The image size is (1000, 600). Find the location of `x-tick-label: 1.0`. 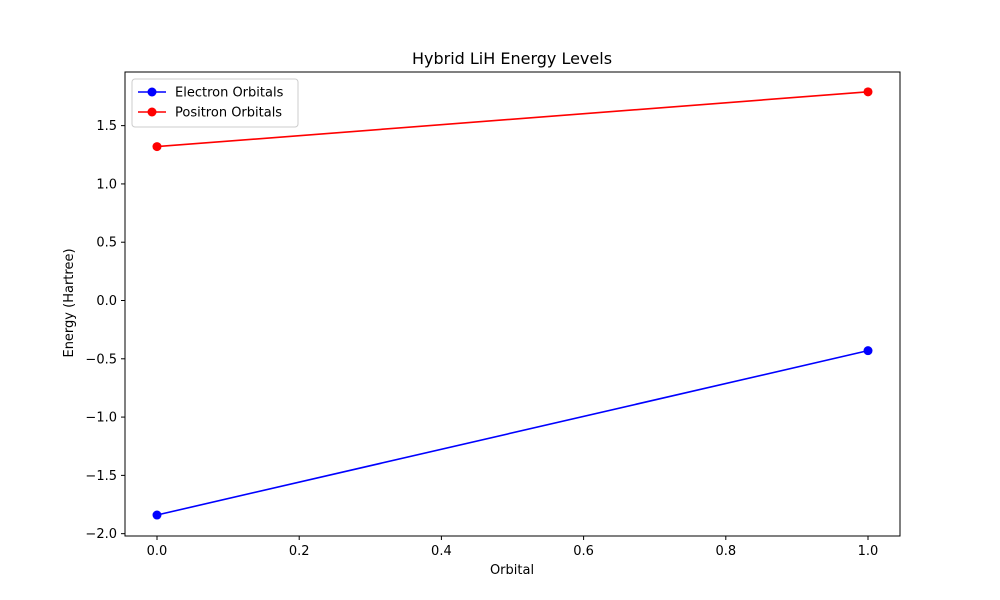

x-tick-label: 1.0 is located at coordinates (868, 551).